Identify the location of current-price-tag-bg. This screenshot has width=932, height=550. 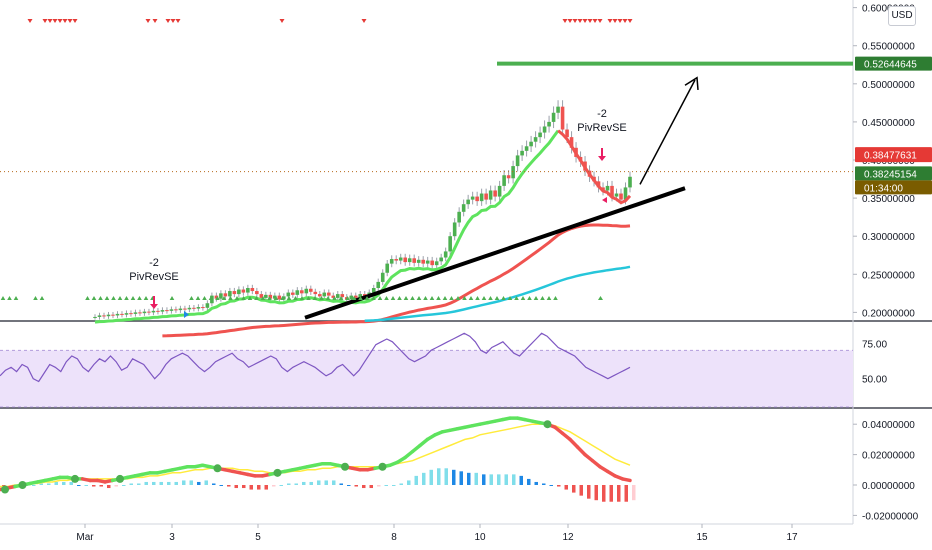
(893, 173).